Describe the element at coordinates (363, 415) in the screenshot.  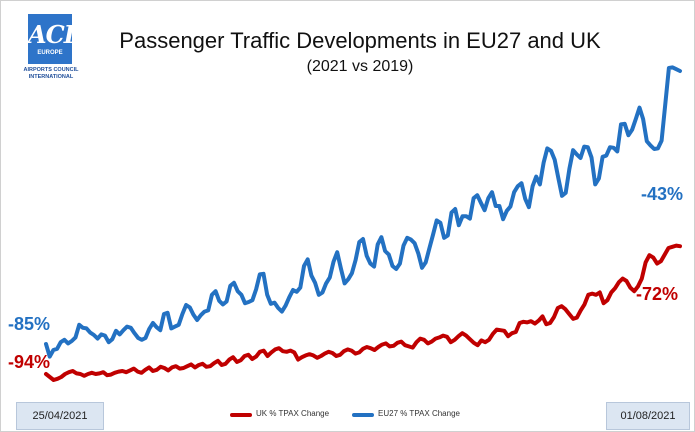
I see `legend-swatch-eu27` at that location.